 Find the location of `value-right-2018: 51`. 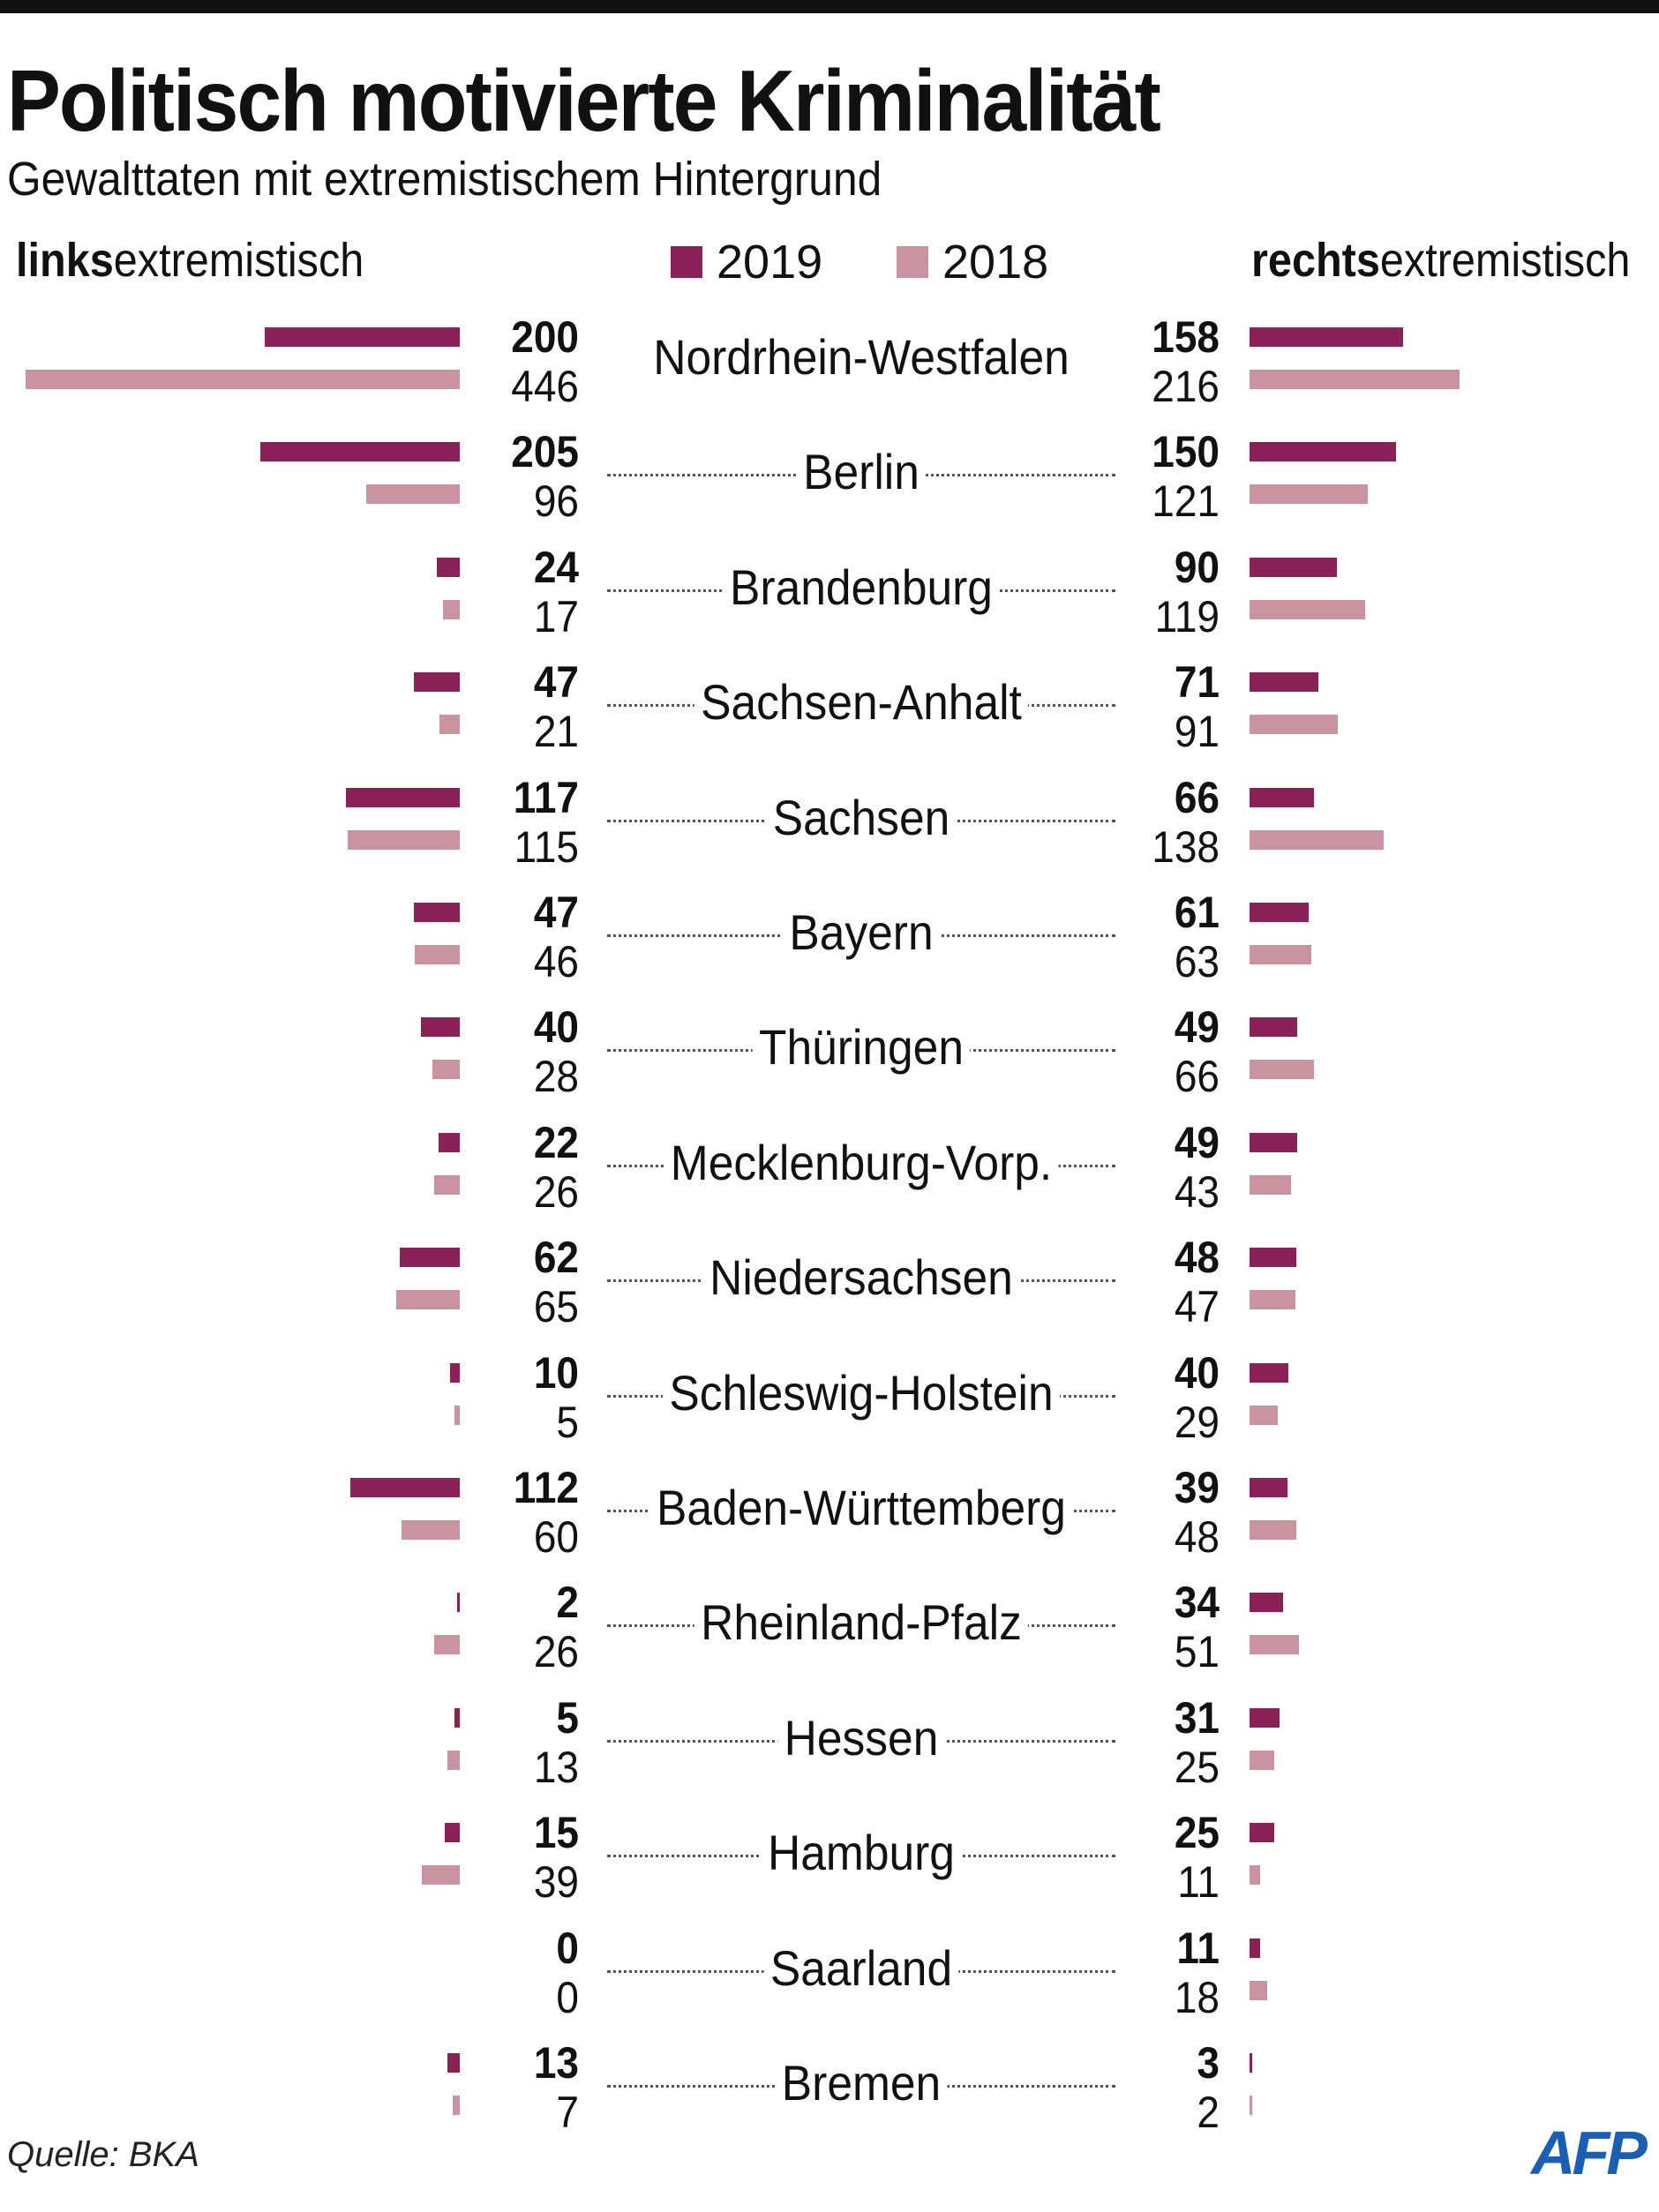

value-right-2018: 51 is located at coordinates (1197, 1652).